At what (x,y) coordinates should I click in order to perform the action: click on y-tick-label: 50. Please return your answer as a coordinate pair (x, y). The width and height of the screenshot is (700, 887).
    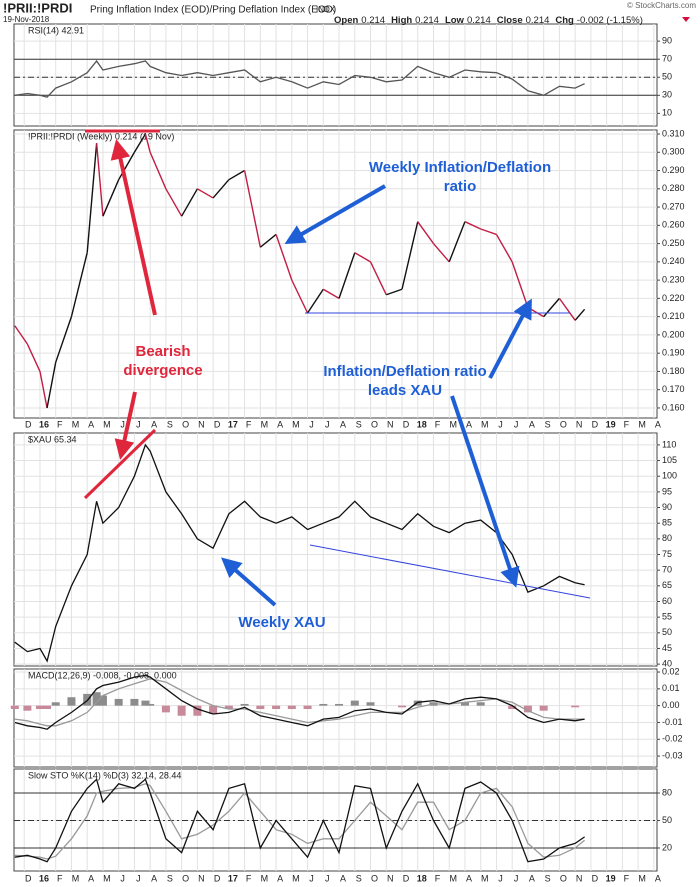
    Looking at the image, I should click on (667, 820).